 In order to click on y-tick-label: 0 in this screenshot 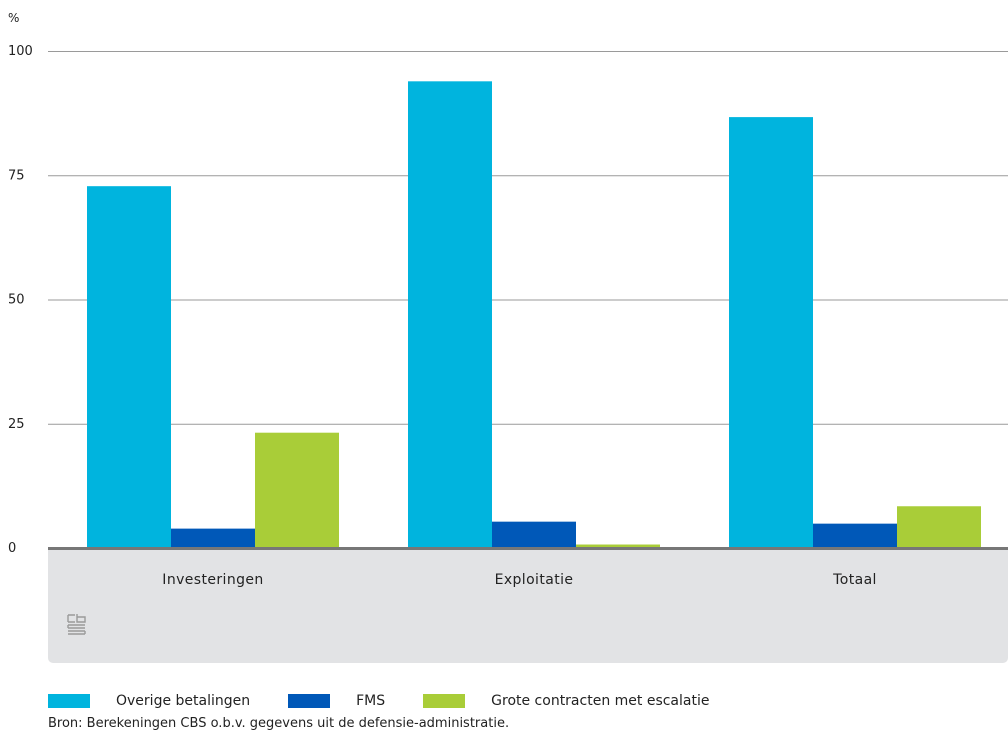, I will do `click(12, 548)`.